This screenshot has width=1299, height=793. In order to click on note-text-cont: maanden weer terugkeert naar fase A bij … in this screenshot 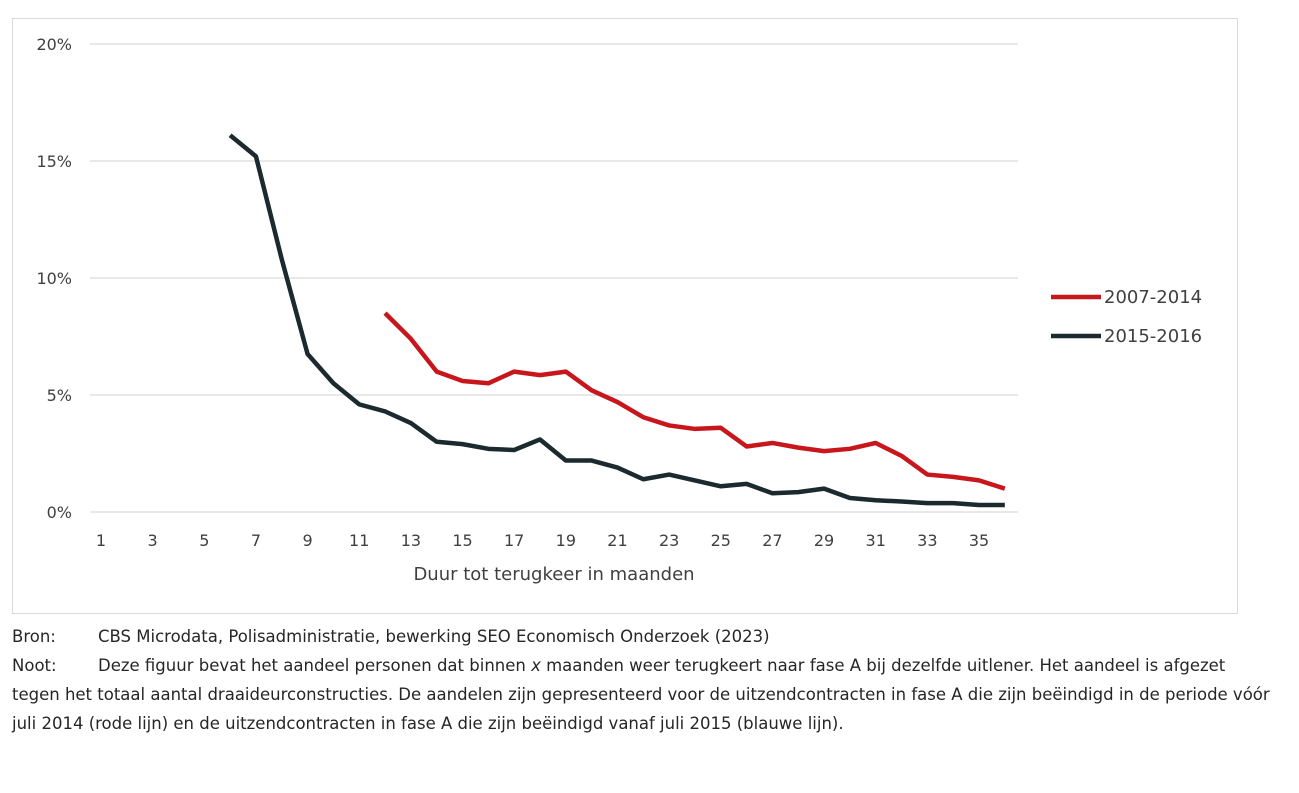, I will do `click(641, 694)`.